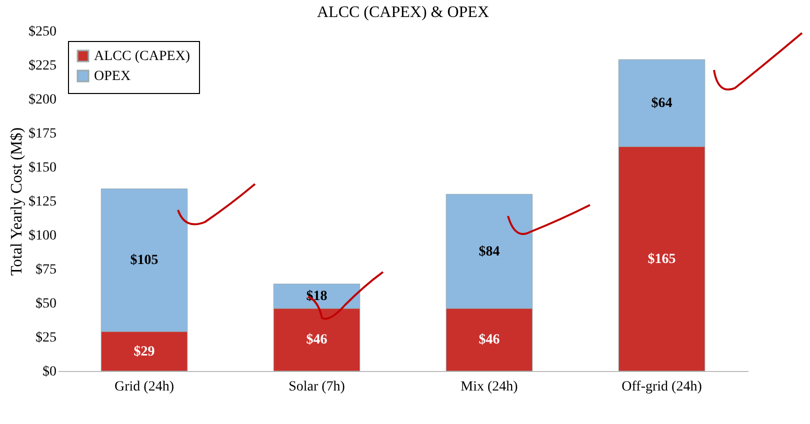 The image size is (810, 424). Describe the element at coordinates (42, 32) in the screenshot. I see `y-tick-label: $250` at that location.